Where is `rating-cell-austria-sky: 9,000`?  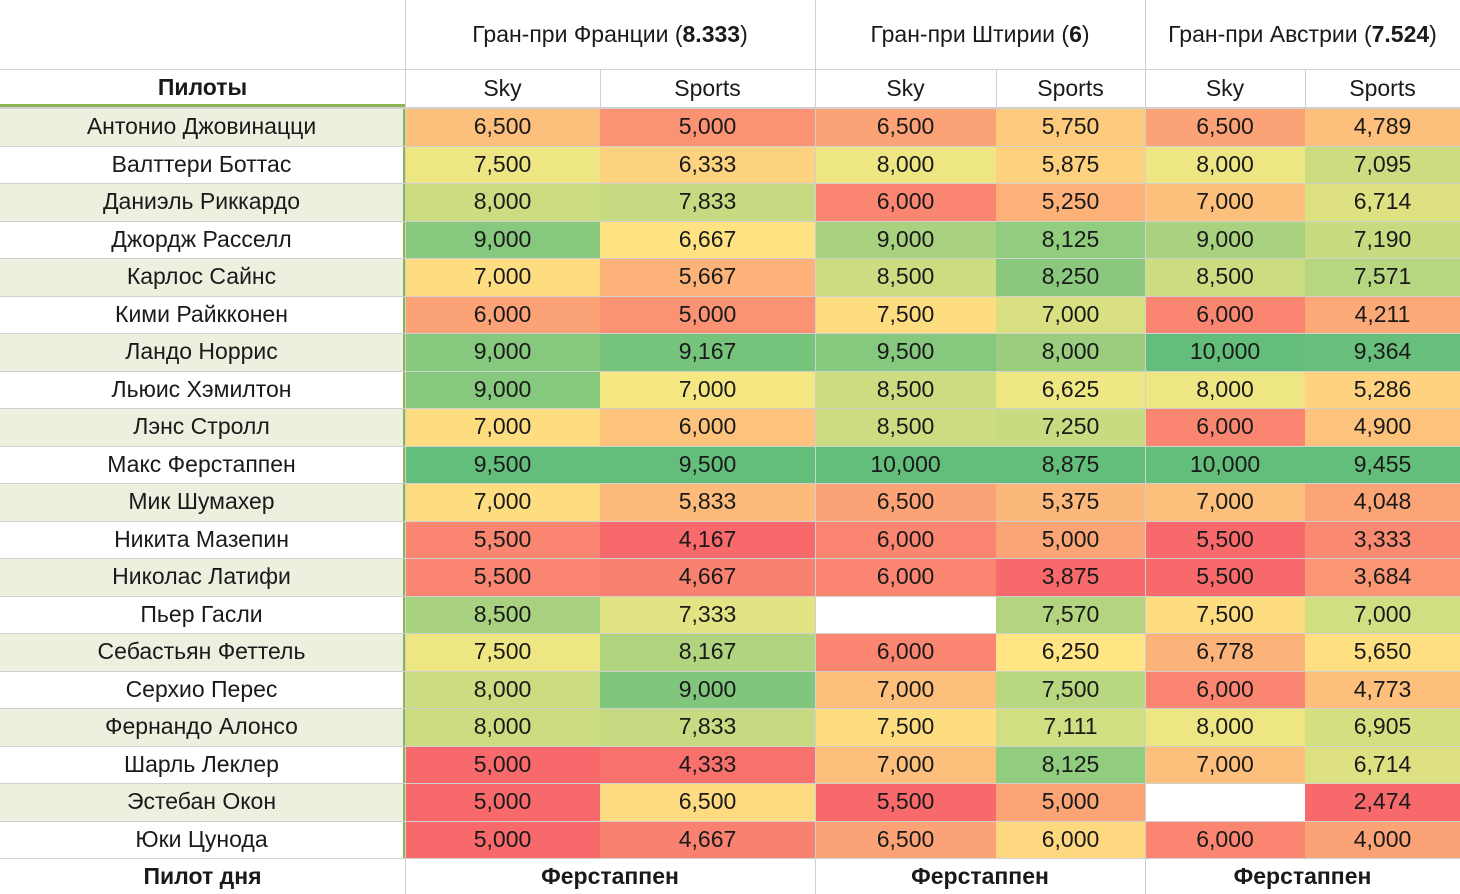 rating-cell-austria-sky: 9,000 is located at coordinates (1225, 239).